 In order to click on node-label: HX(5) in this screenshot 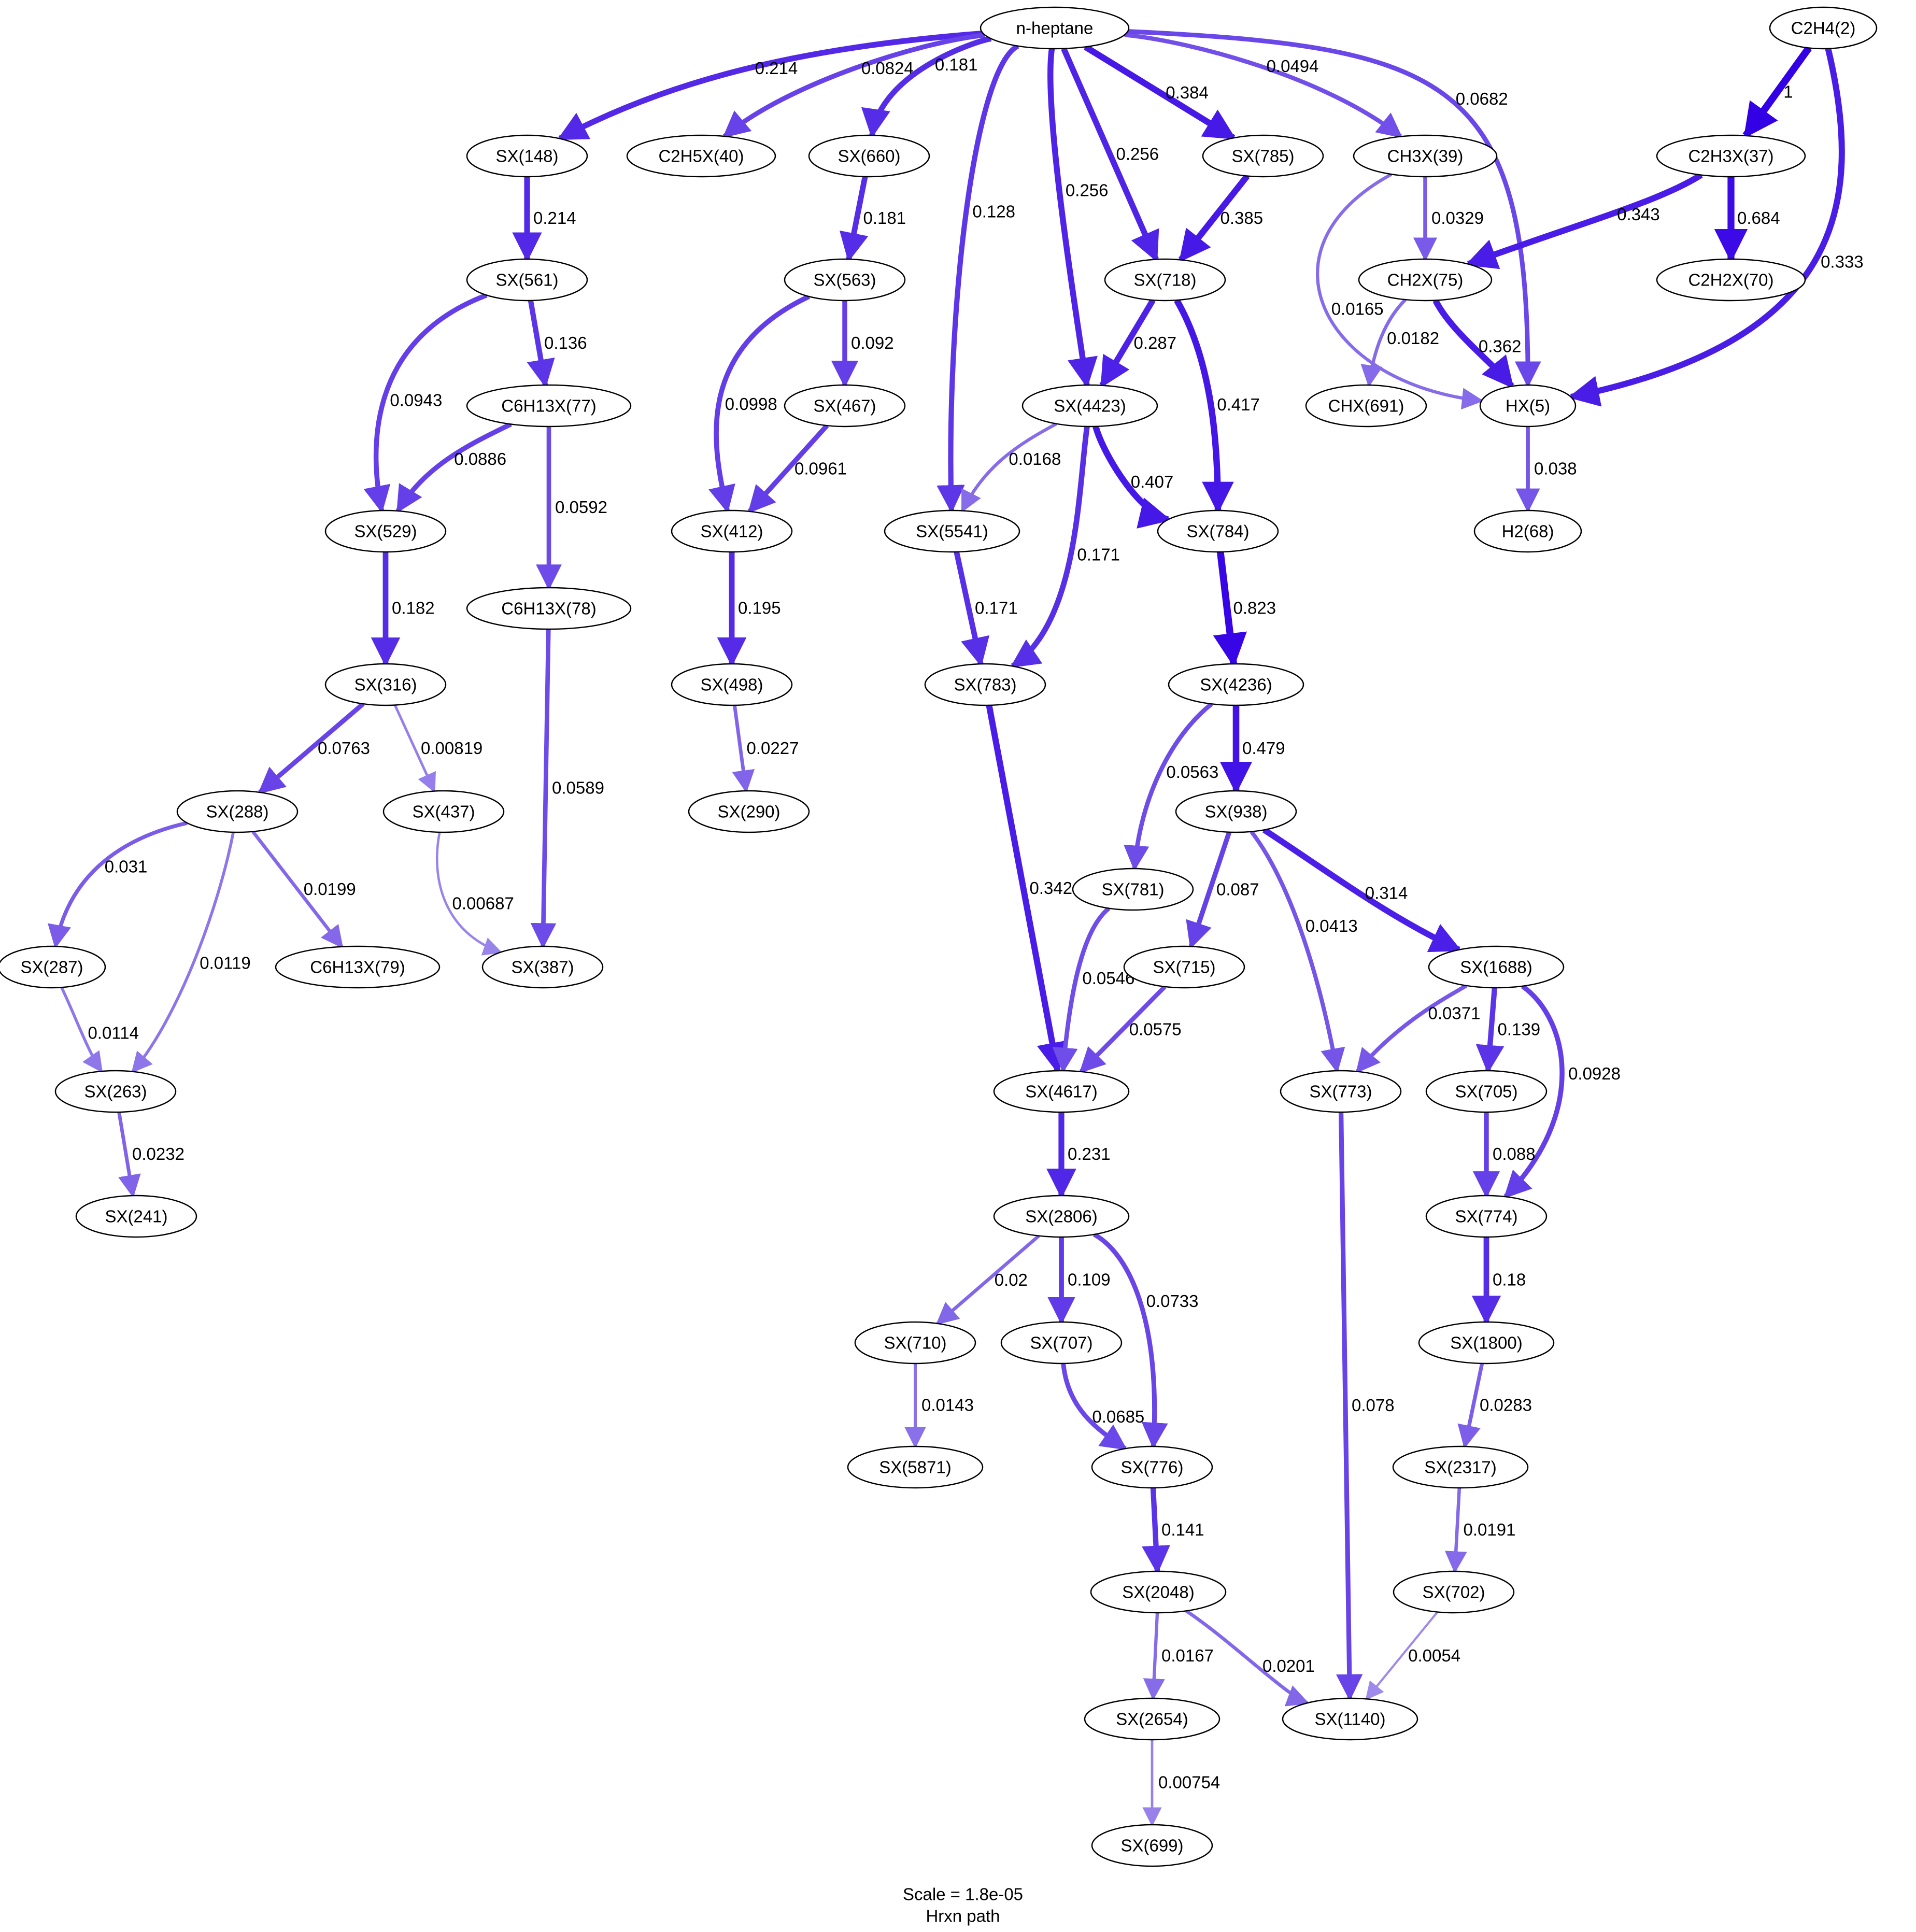, I will do `click(1528, 406)`.